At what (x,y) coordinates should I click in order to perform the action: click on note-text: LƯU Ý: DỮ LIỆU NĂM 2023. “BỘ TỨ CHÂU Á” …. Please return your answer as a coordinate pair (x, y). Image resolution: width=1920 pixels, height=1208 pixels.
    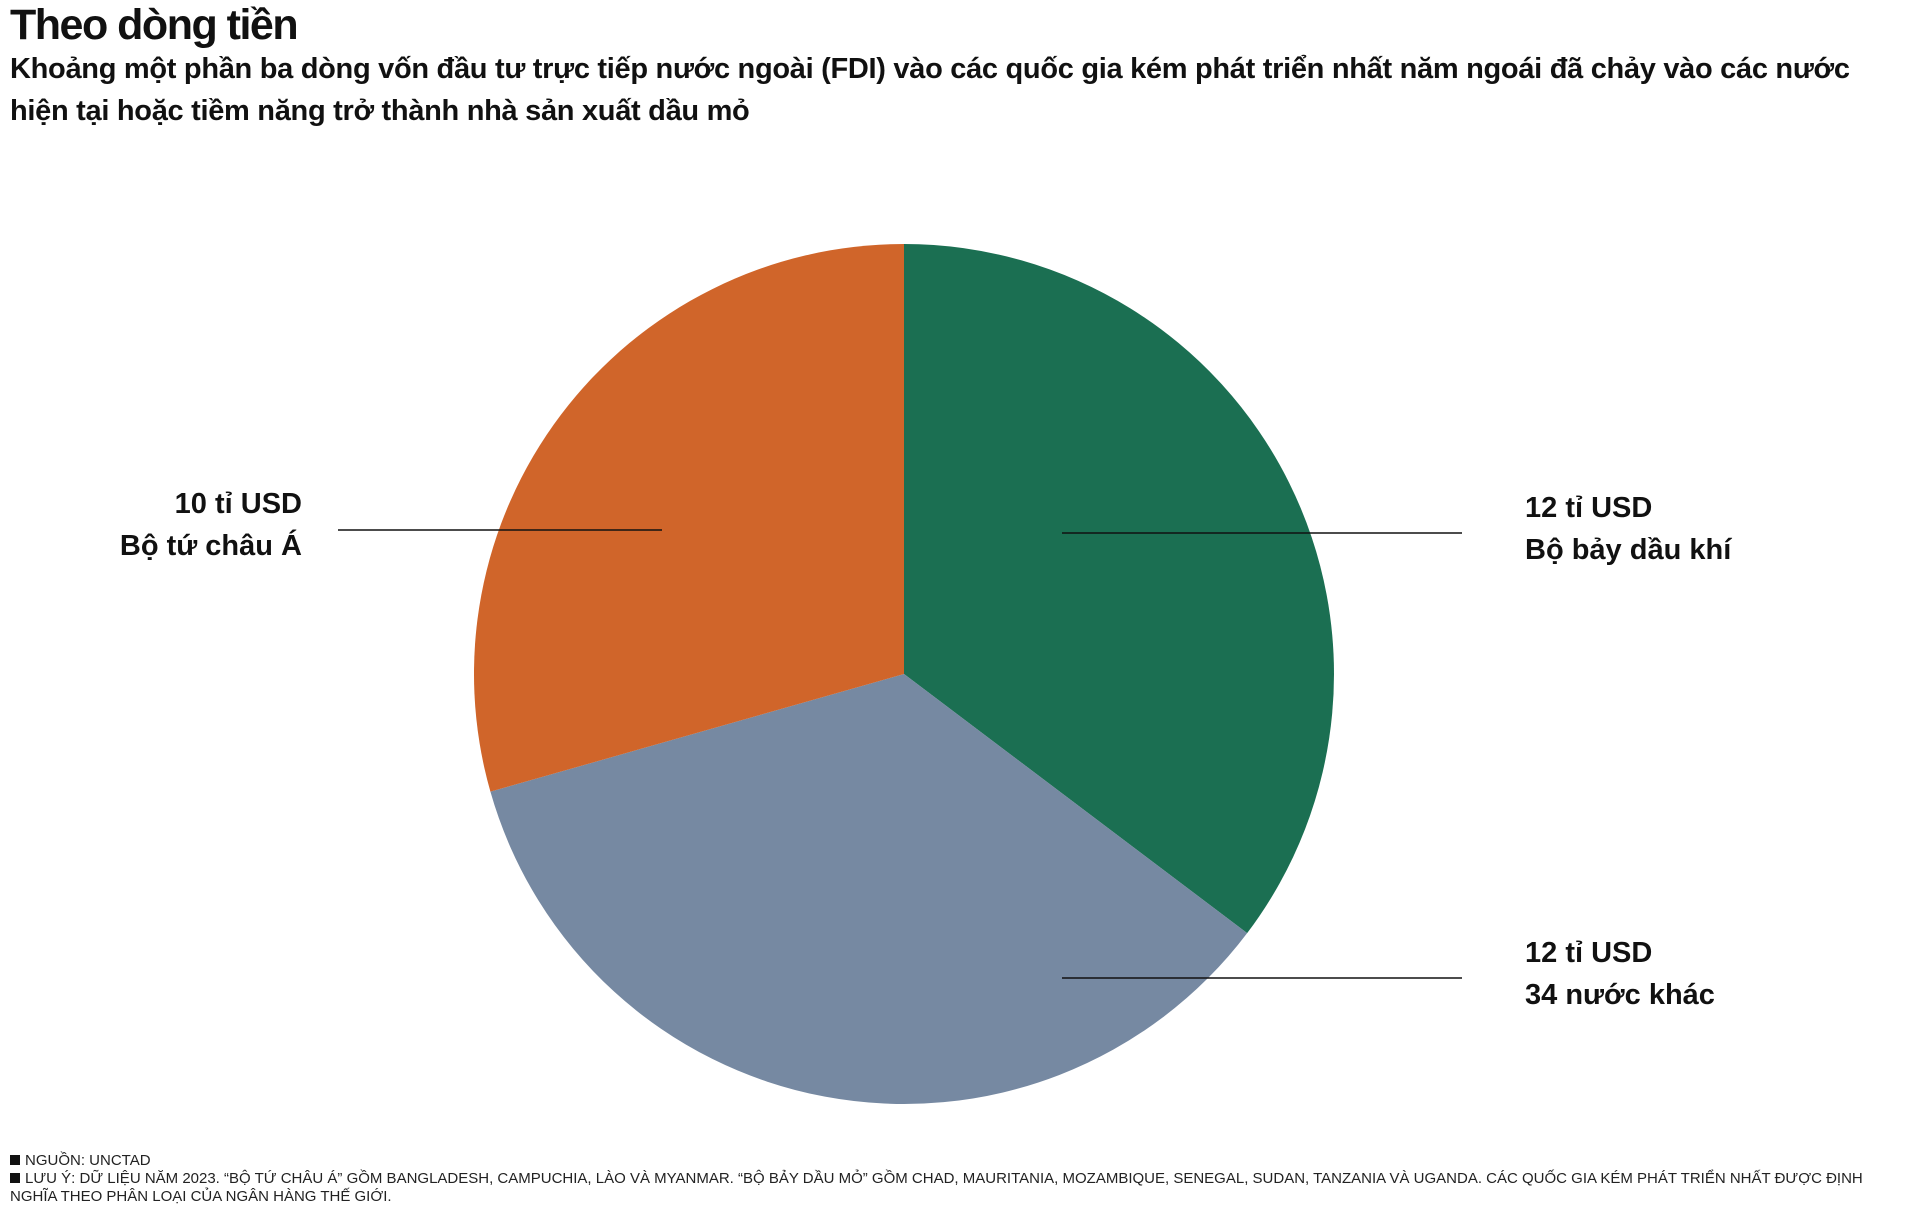
    Looking at the image, I should click on (936, 1187).